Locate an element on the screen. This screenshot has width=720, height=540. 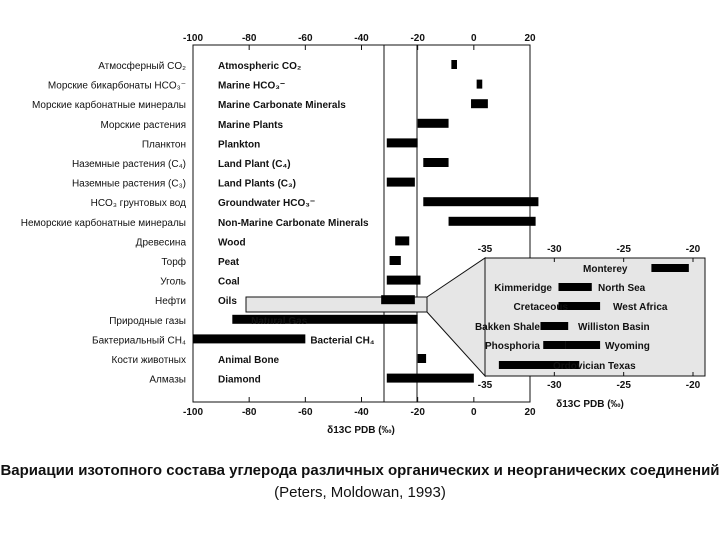
label-ru-3: Морские карбонатные минералы is located at coordinates (109, 105).